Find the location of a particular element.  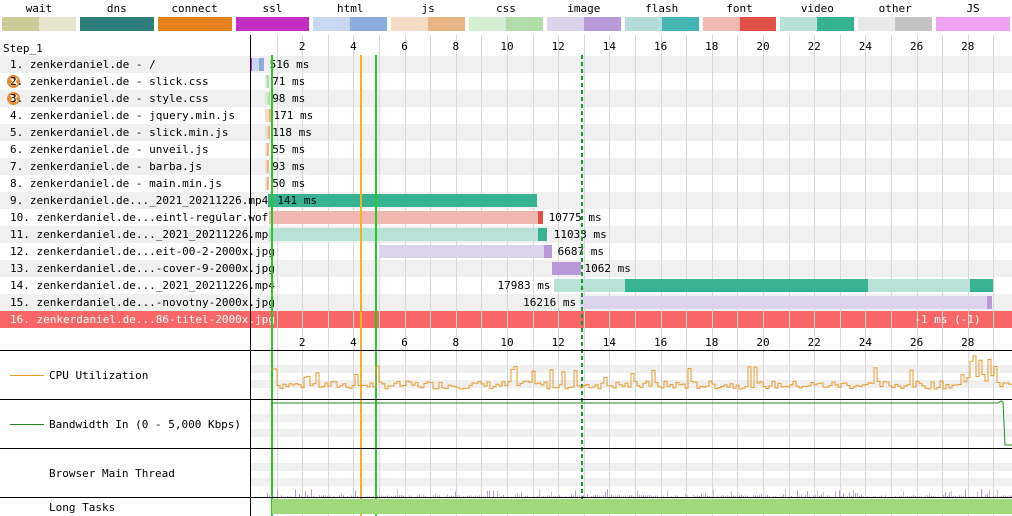

request-duration: 71 ms is located at coordinates (289, 81).